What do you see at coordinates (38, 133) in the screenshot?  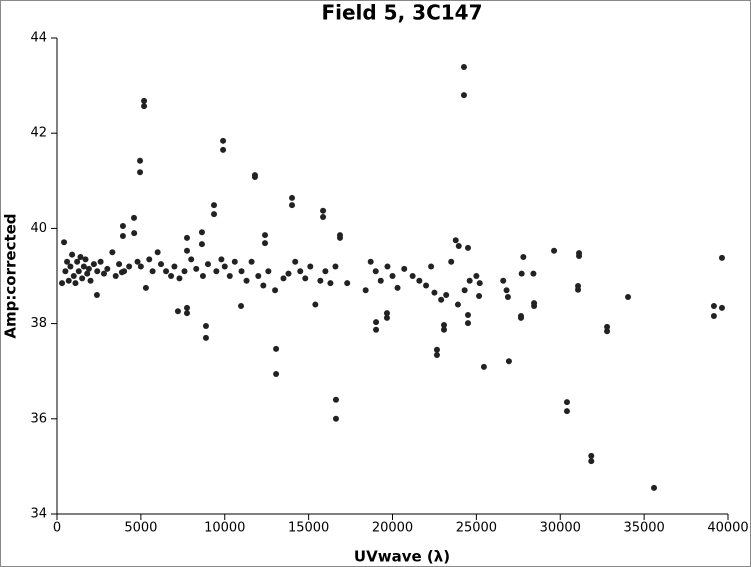 I see `y-tick-label: 42` at bounding box center [38, 133].